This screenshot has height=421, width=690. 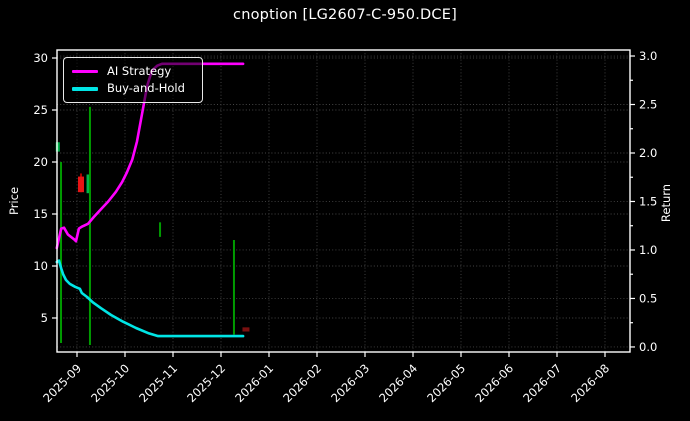 I want to click on left-tick-label: 5, so click(x=44, y=318).